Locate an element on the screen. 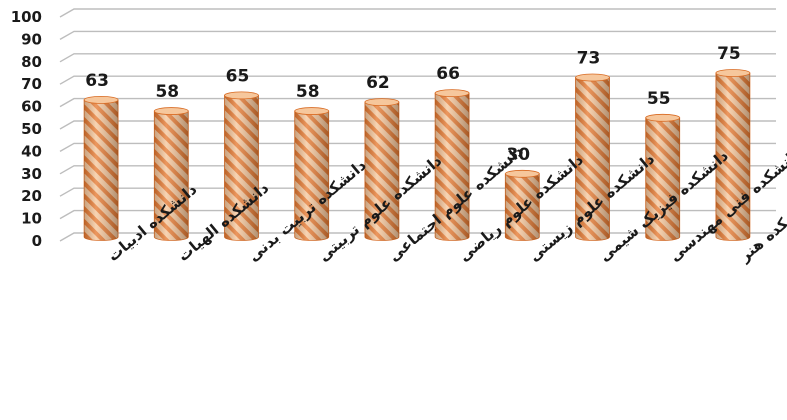 This screenshot has width=787, height=420. data-label: 63 is located at coordinates (97, 81).